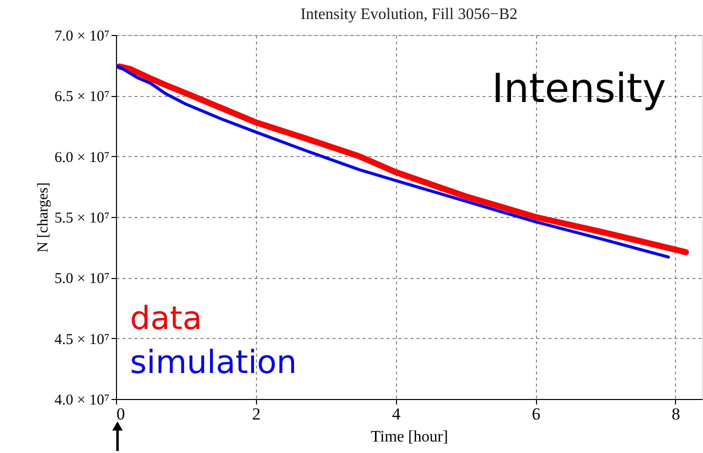 Image resolution: width=703 pixels, height=453 pixels. Describe the element at coordinates (82, 279) in the screenshot. I see `y-tick-label: 5.0 × 10⁷` at that location.